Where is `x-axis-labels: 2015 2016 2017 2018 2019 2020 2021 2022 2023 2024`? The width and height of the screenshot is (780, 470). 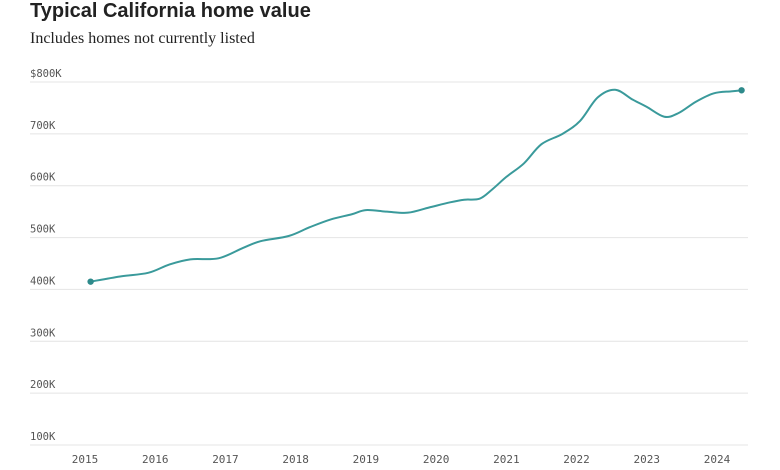
x-axis-labels: 2015 2016 2017 2018 2019 2020 2021 2022 2023 2024 is located at coordinates (401, 459).